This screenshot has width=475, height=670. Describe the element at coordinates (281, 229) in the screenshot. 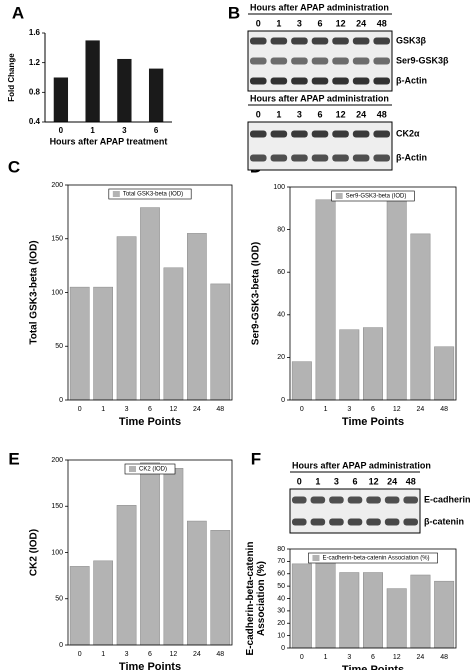

I see `y-tick-label: 80` at that location.